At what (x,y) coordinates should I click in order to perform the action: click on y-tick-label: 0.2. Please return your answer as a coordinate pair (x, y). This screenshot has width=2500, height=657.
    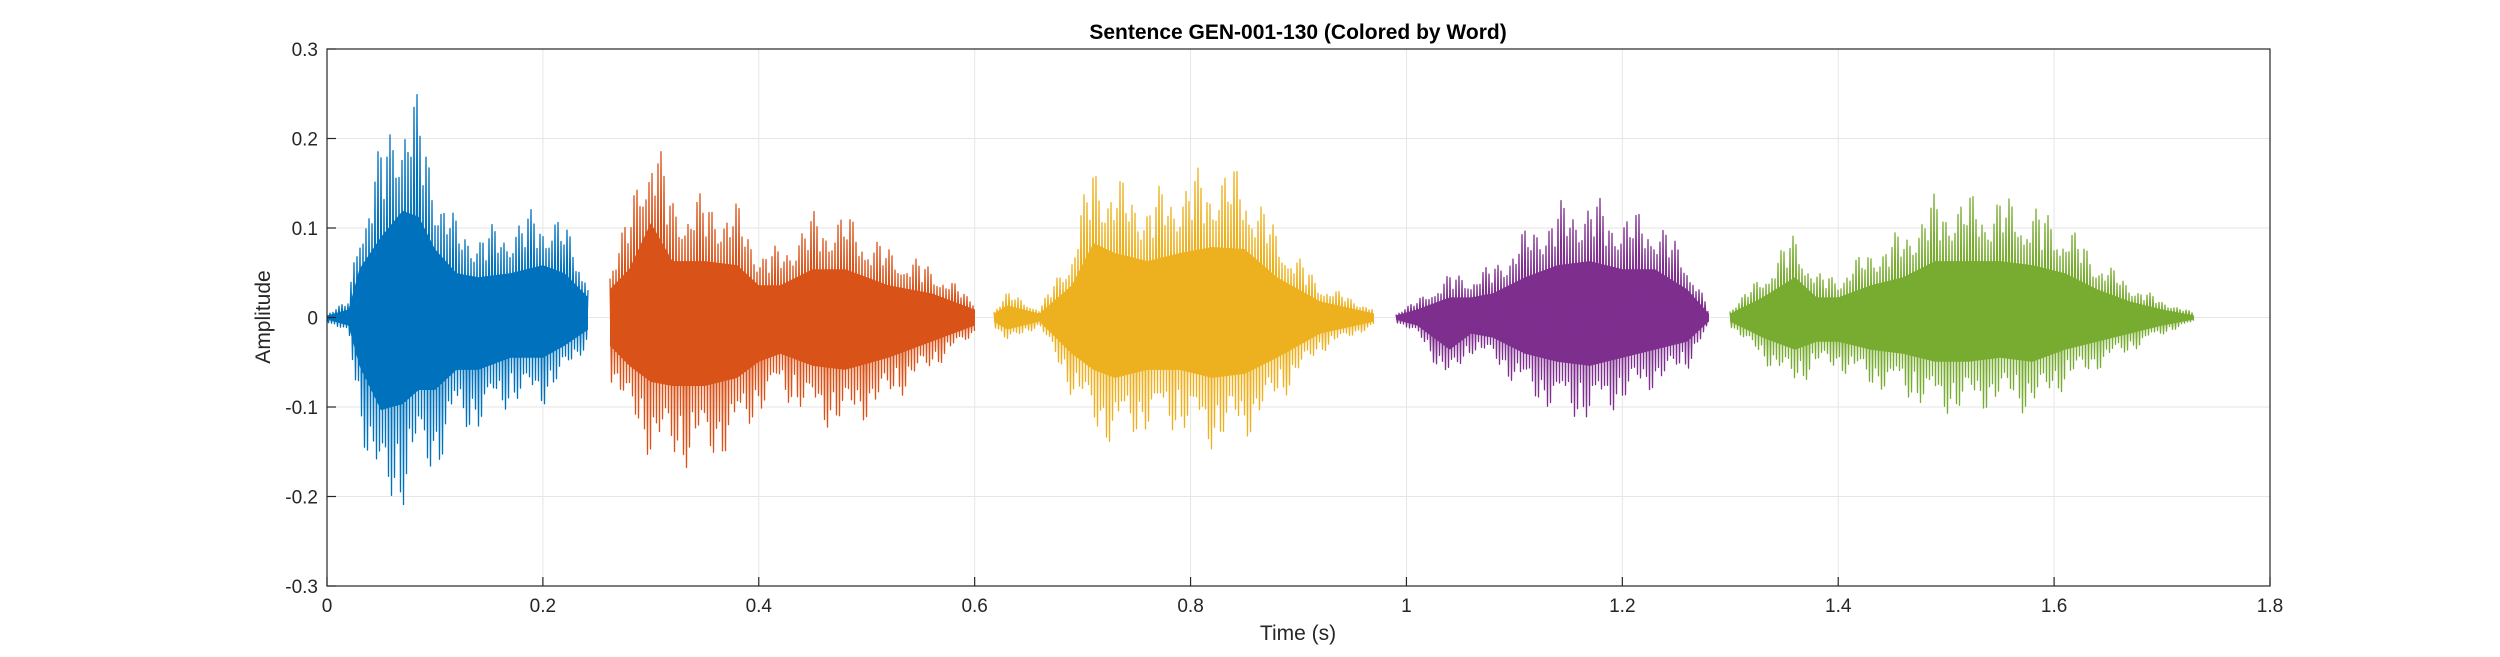
    Looking at the image, I should click on (305, 140).